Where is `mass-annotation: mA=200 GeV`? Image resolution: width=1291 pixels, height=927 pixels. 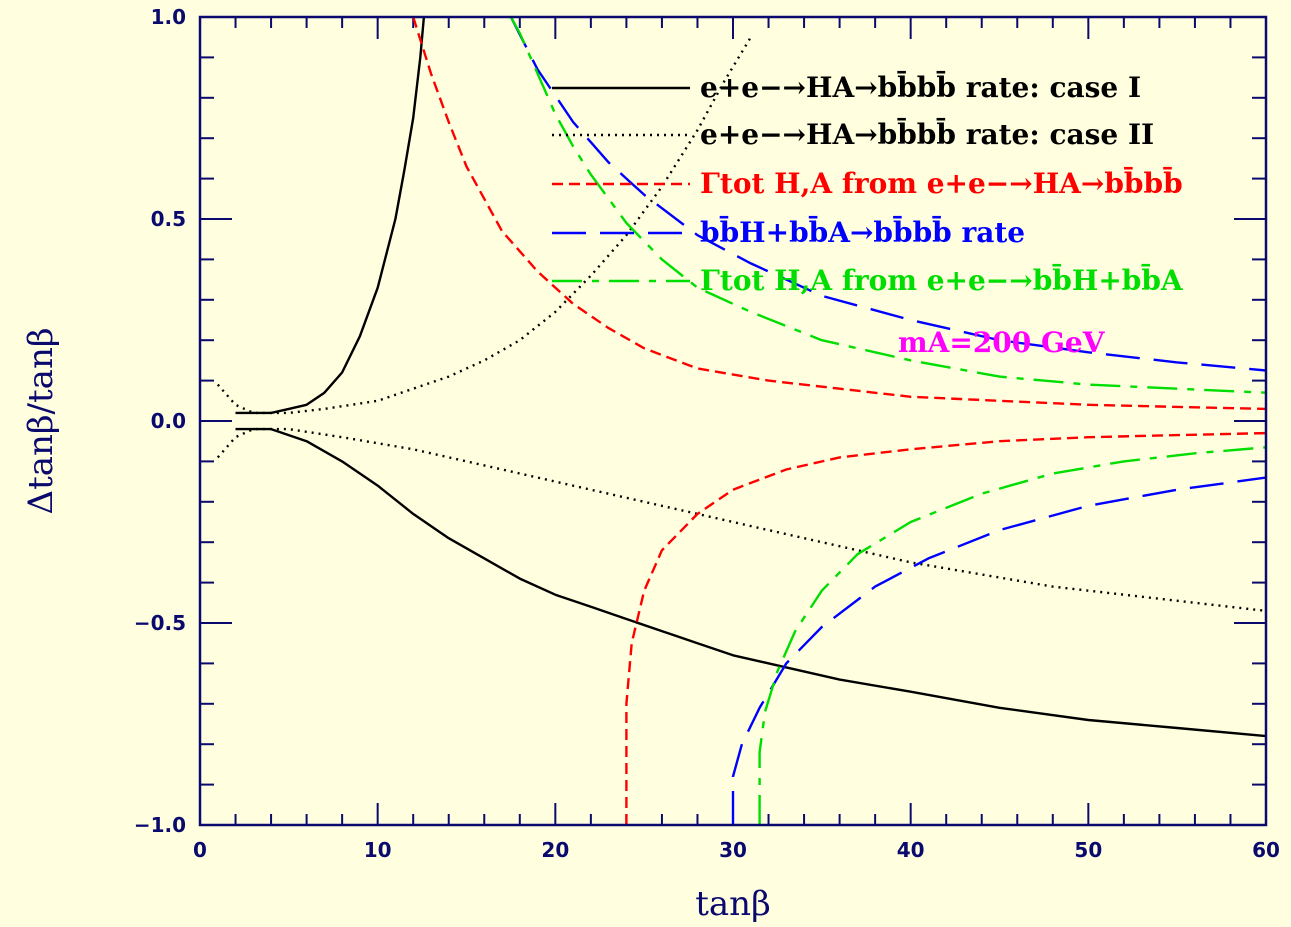 mass-annotation: mA=200 GeV is located at coordinates (1002, 342).